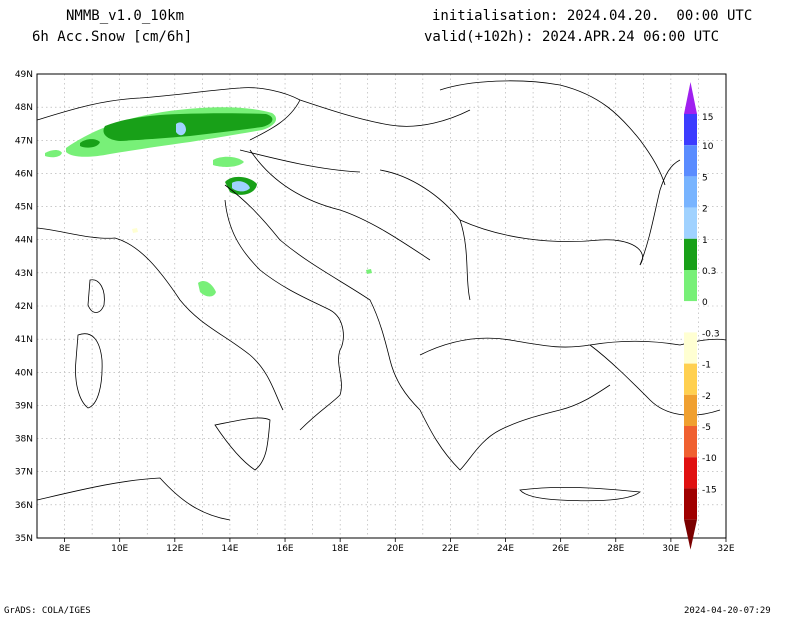 This screenshot has width=800, height=618. I want to click on lon-tick-label: 12E, so click(174, 549).